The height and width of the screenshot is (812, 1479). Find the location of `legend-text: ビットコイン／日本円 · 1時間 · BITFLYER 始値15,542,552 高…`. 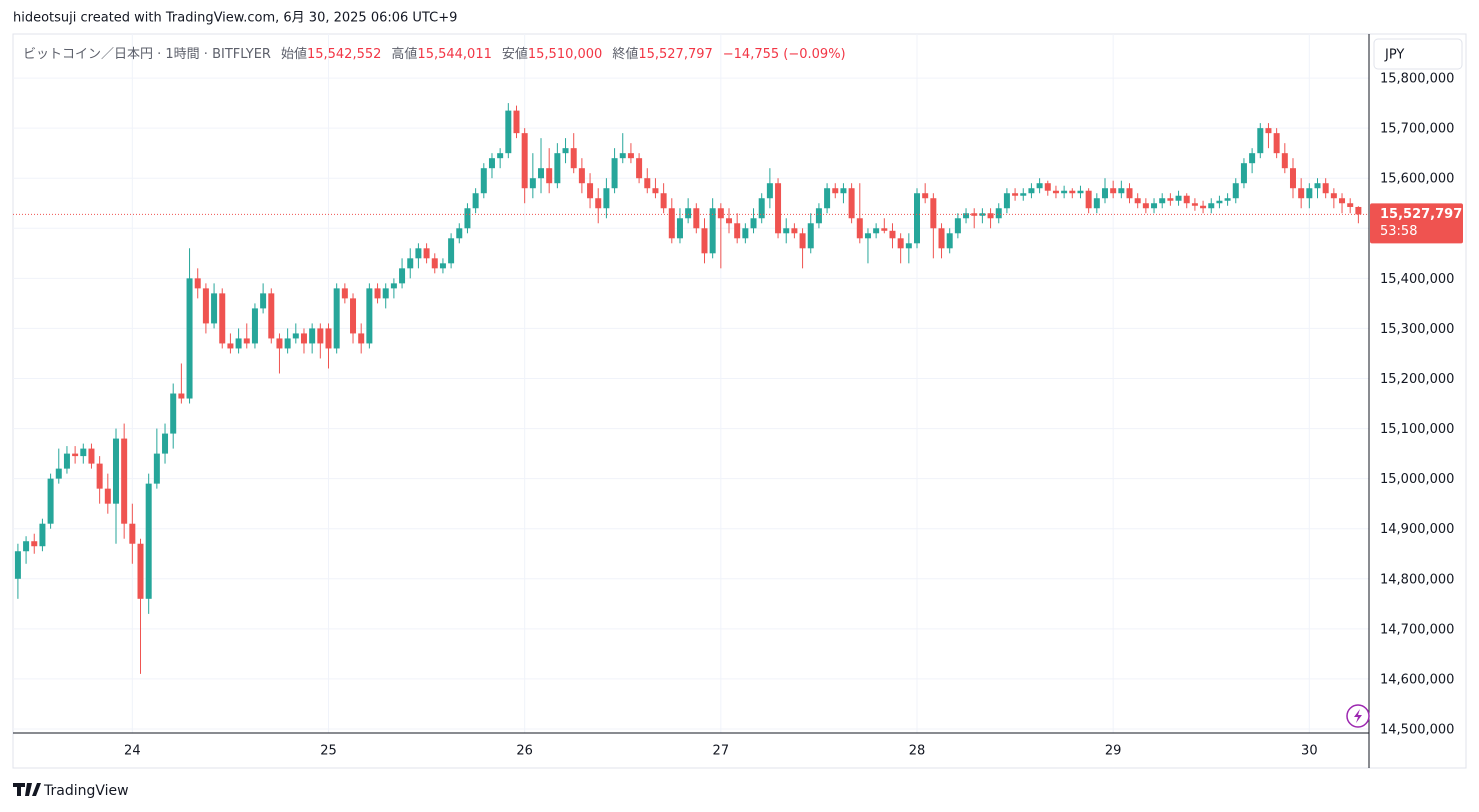

legend-text: ビットコイン／日本円 · 1時間 · BITFLYER 始値15,542,552 高… is located at coordinates (434, 54).